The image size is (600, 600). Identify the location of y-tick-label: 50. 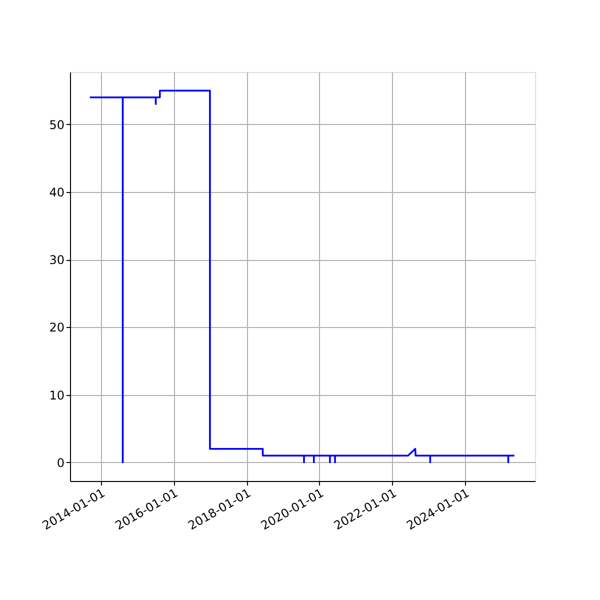
(56, 125).